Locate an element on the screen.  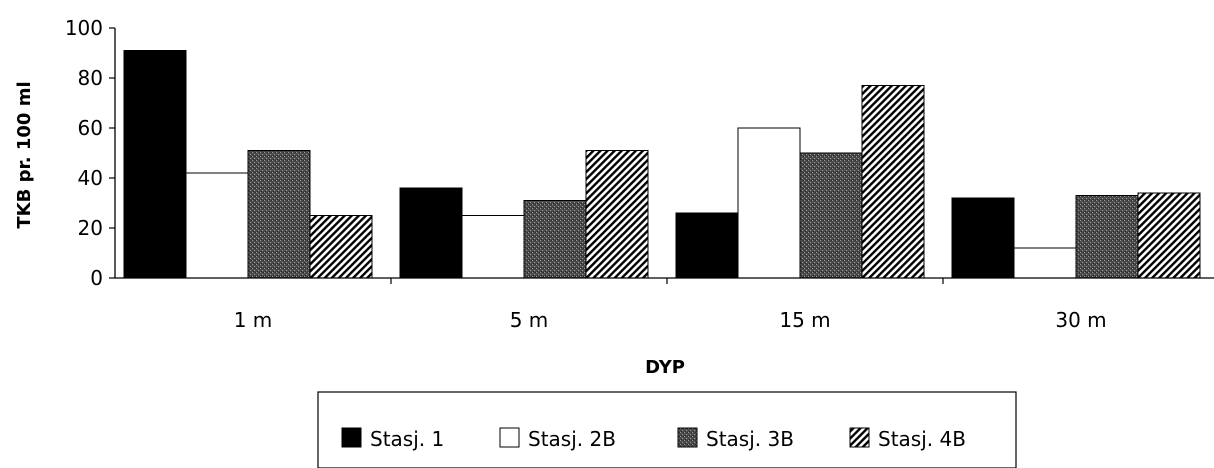
x-tick-label: 5 m is located at coordinates (529, 320).